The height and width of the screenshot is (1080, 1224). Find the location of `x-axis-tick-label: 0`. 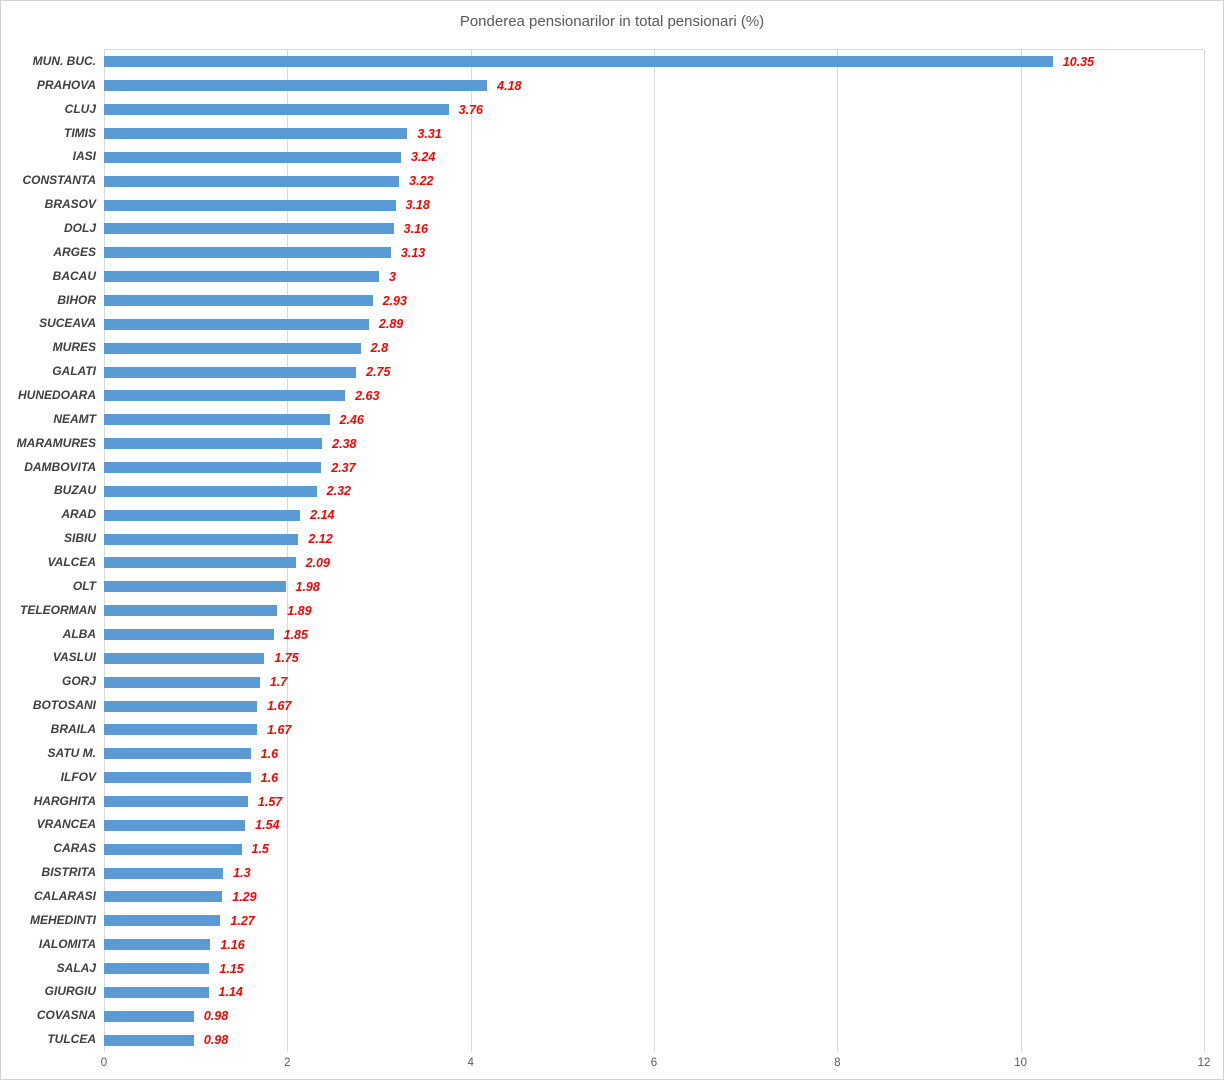

x-axis-tick-label: 0 is located at coordinates (104, 1063).